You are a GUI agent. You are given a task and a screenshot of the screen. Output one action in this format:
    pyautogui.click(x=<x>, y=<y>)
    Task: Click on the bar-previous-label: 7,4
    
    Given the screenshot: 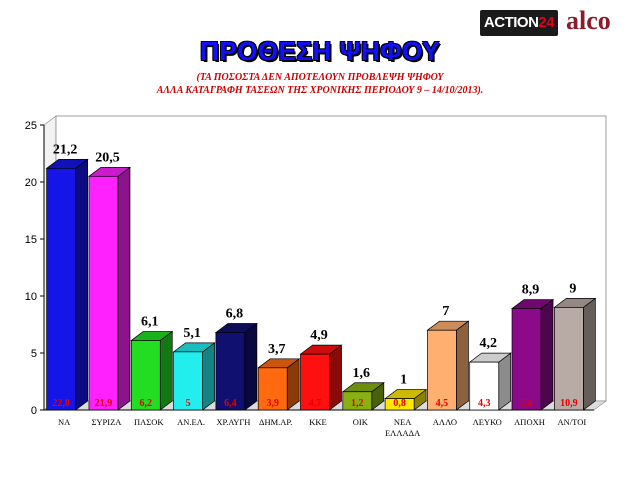 What is the action you would take?
    pyautogui.click(x=526, y=403)
    